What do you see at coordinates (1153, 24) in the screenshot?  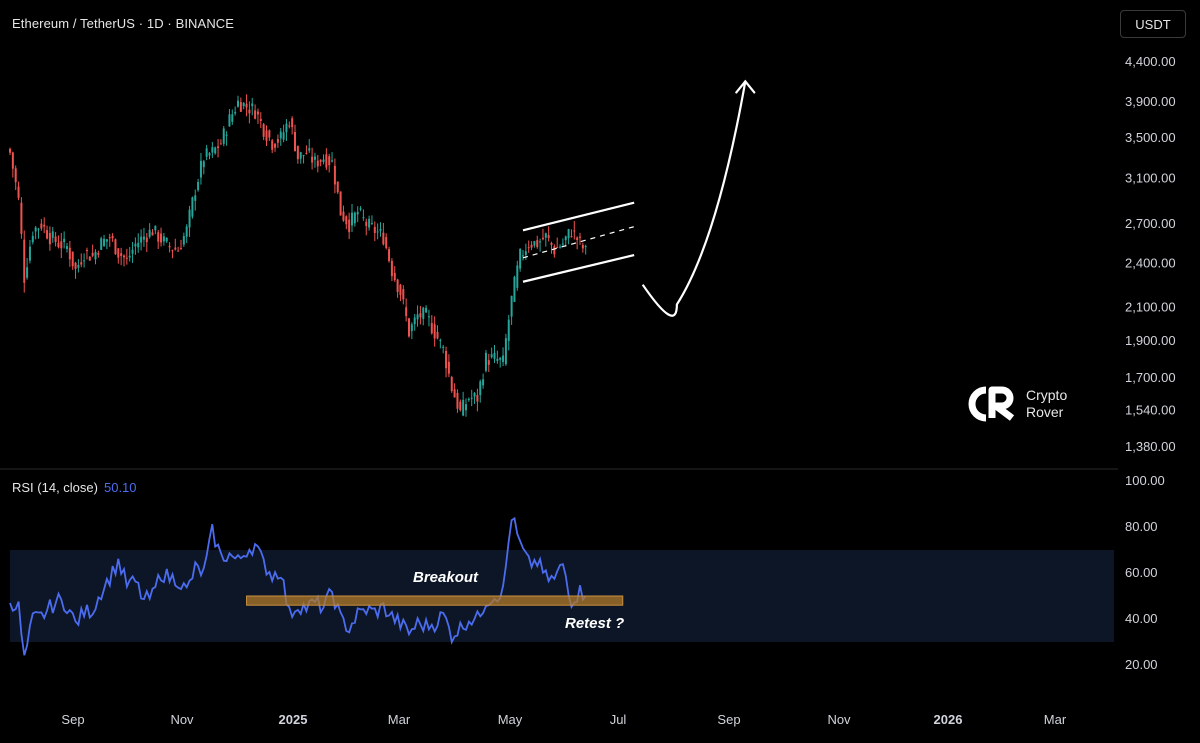 I see `currency-selector: USDT` at bounding box center [1153, 24].